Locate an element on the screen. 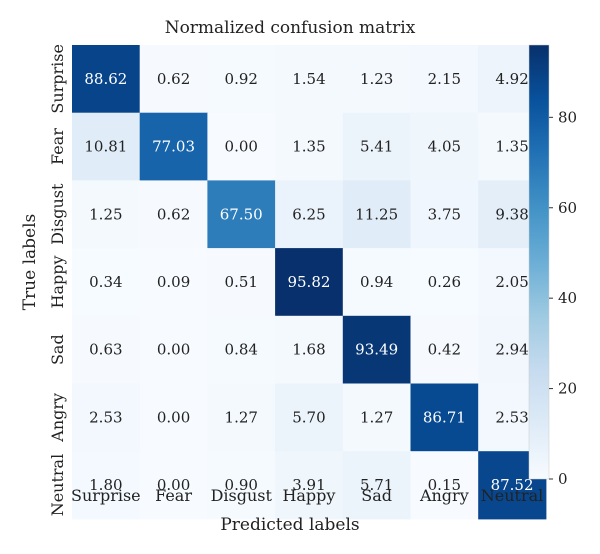 Image resolution: width=600 pixels, height=554 pixels. cell-value-label: 0.84 is located at coordinates (241, 350).